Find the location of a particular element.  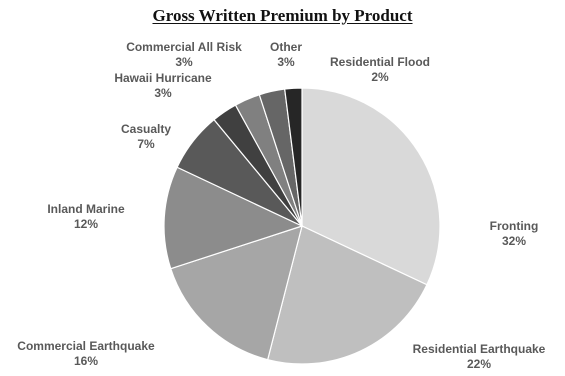

pie-slice-inland-marine is located at coordinates (233, 218).